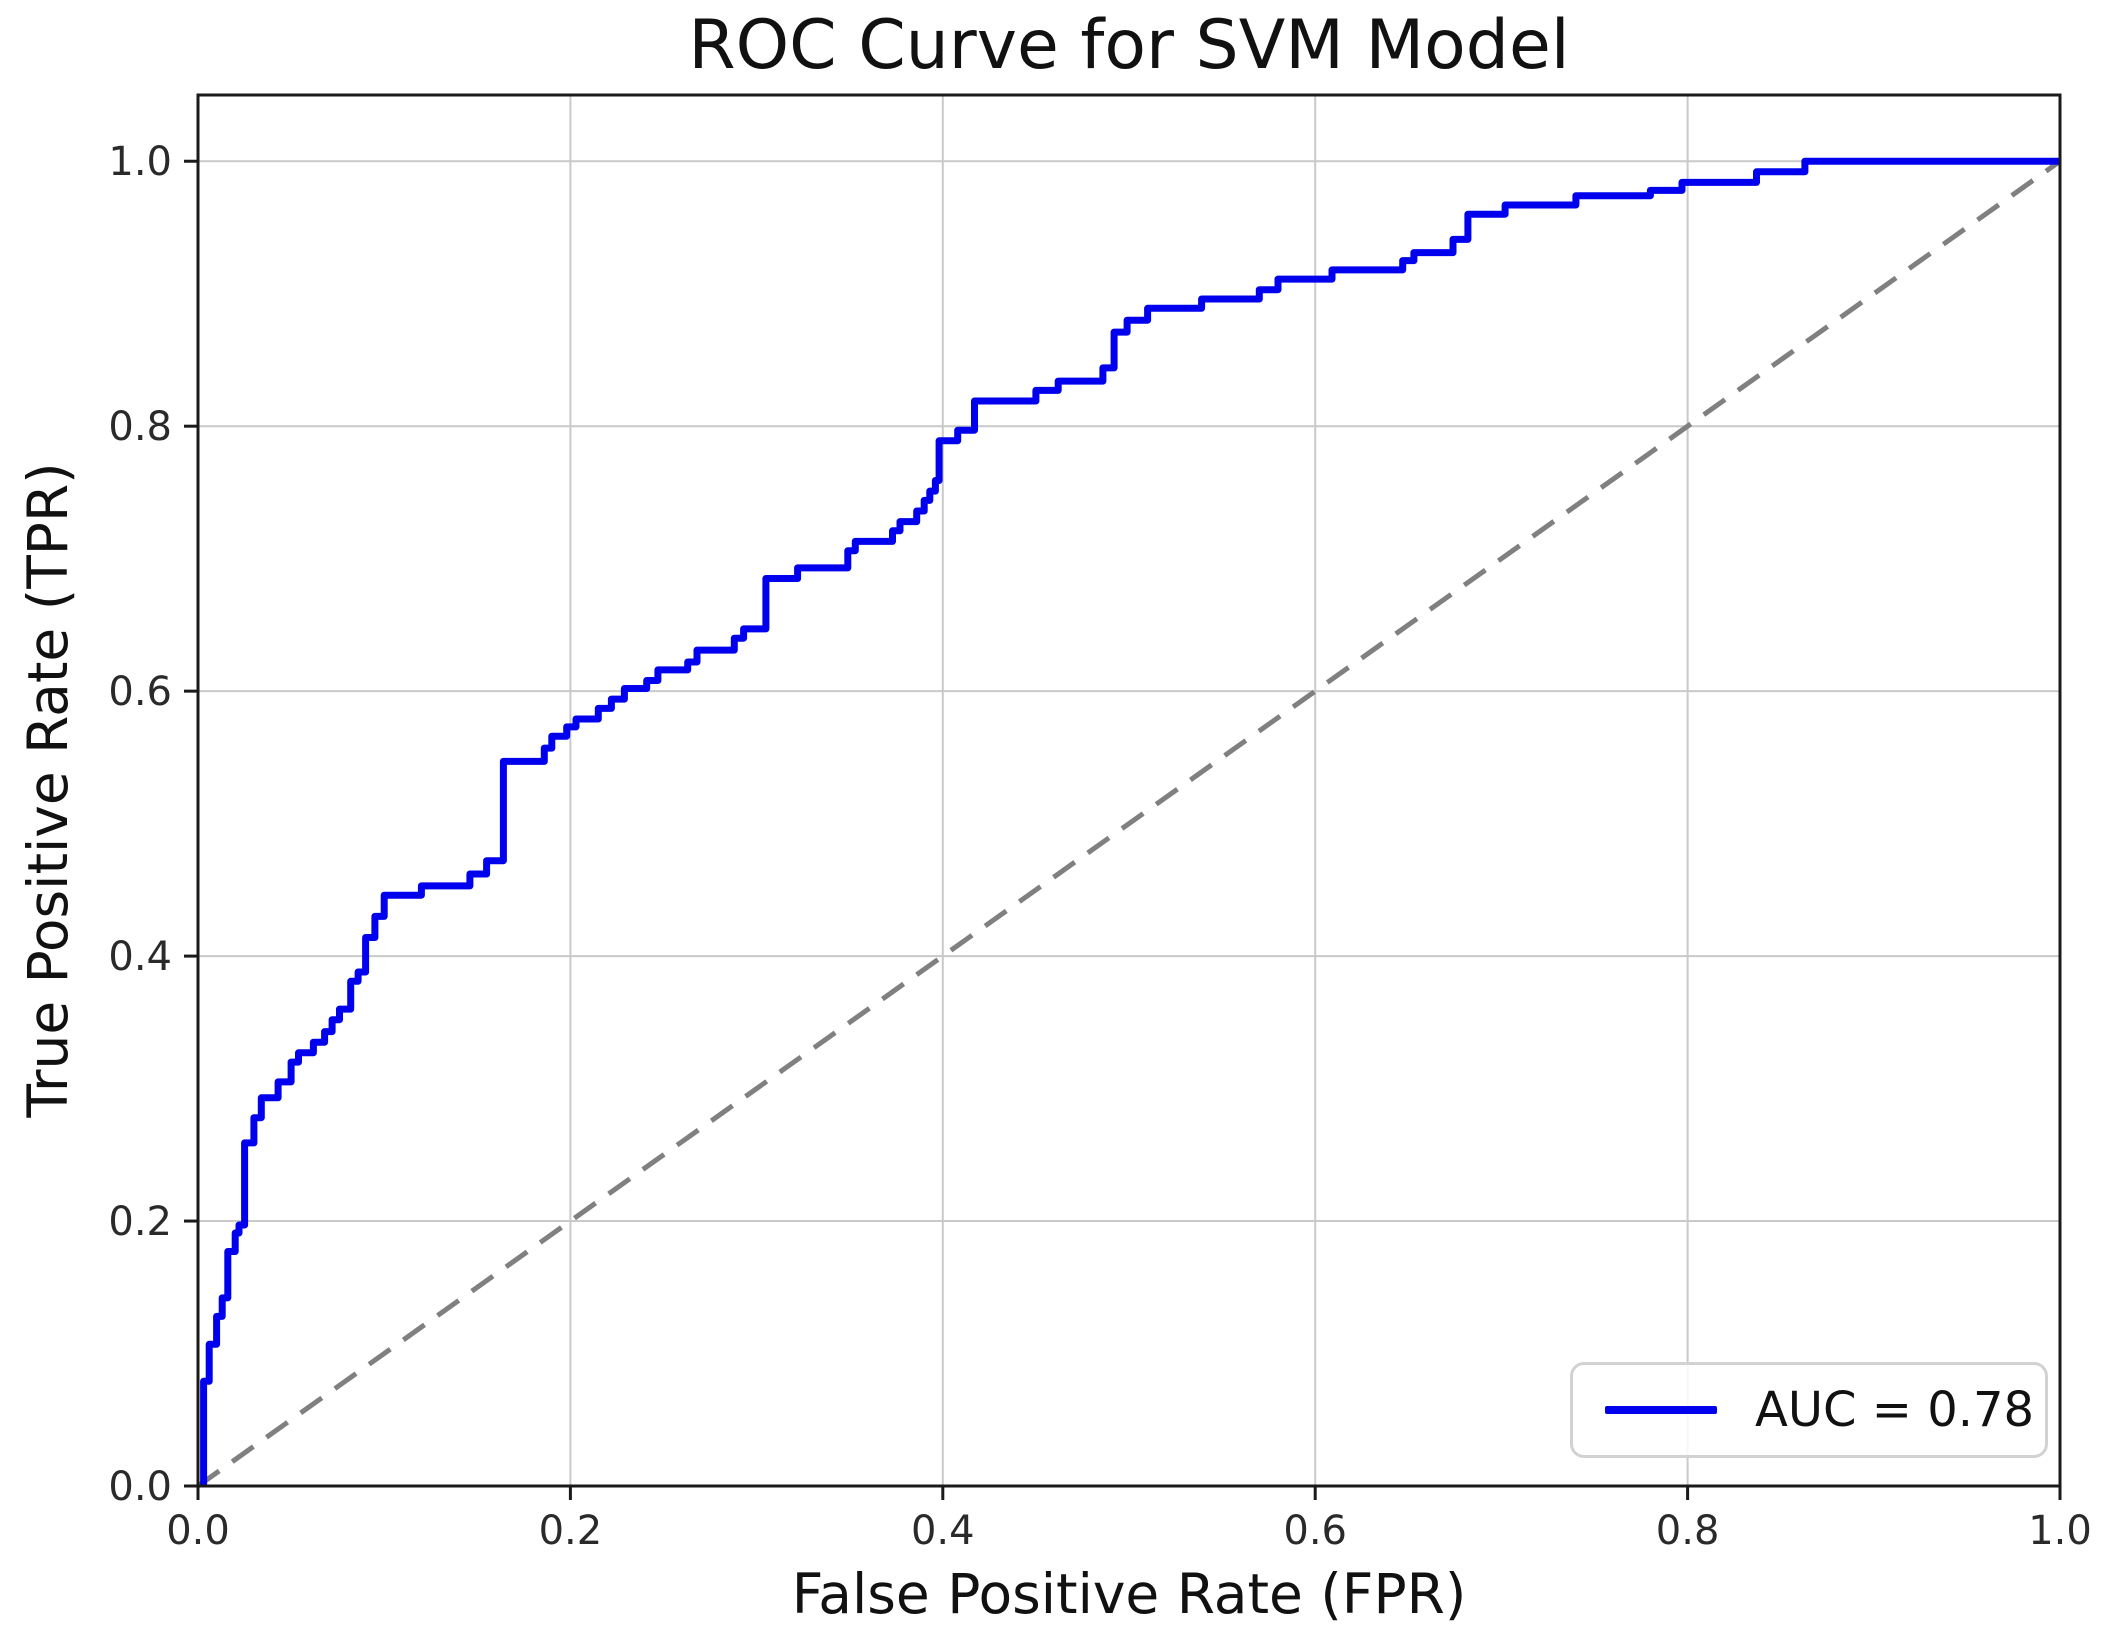  I want to click on legend: AUC = 0.78, so click(1809, 1410).